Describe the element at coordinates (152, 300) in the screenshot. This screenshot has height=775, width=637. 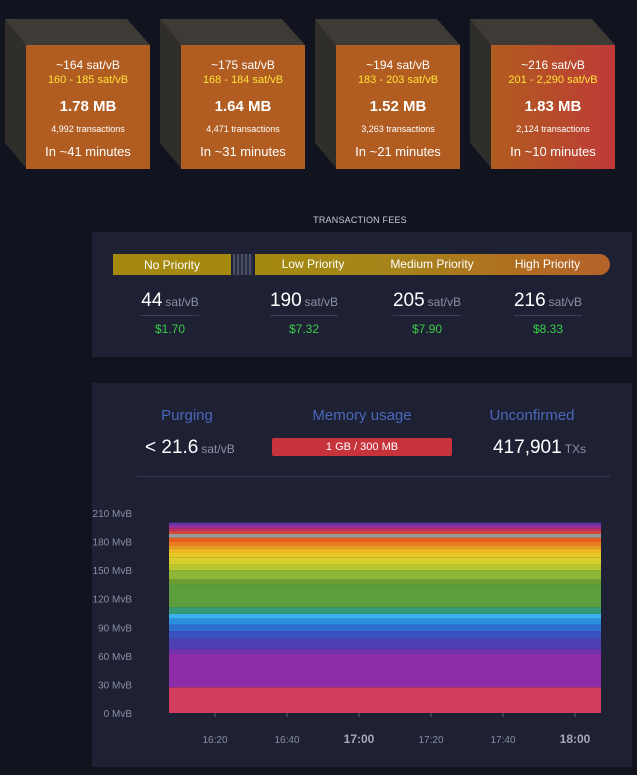
I see `fee-value: 44` at that location.